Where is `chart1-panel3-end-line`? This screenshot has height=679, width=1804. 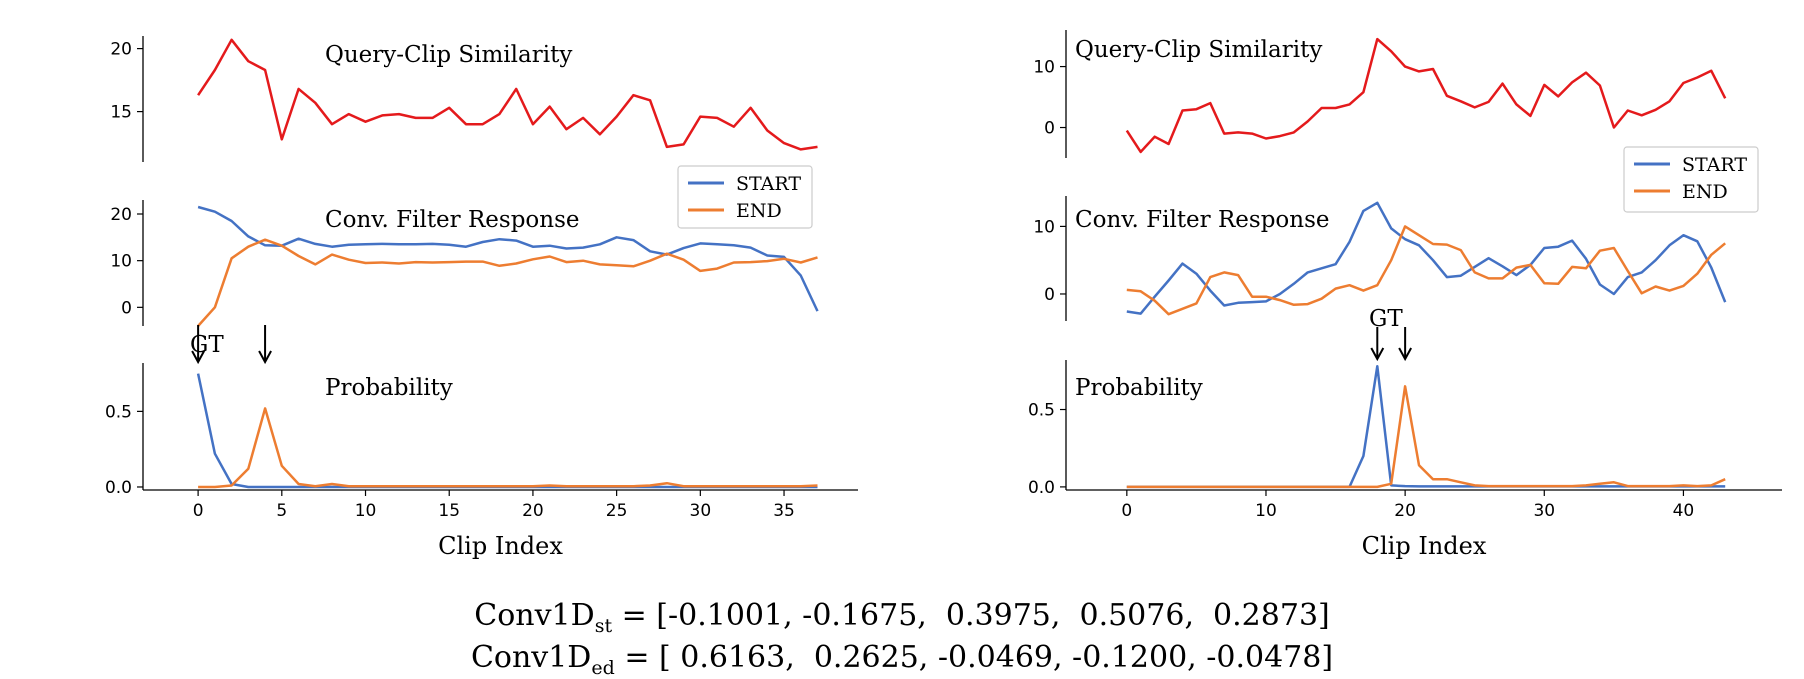 chart1-panel3-end-line is located at coordinates (508, 448).